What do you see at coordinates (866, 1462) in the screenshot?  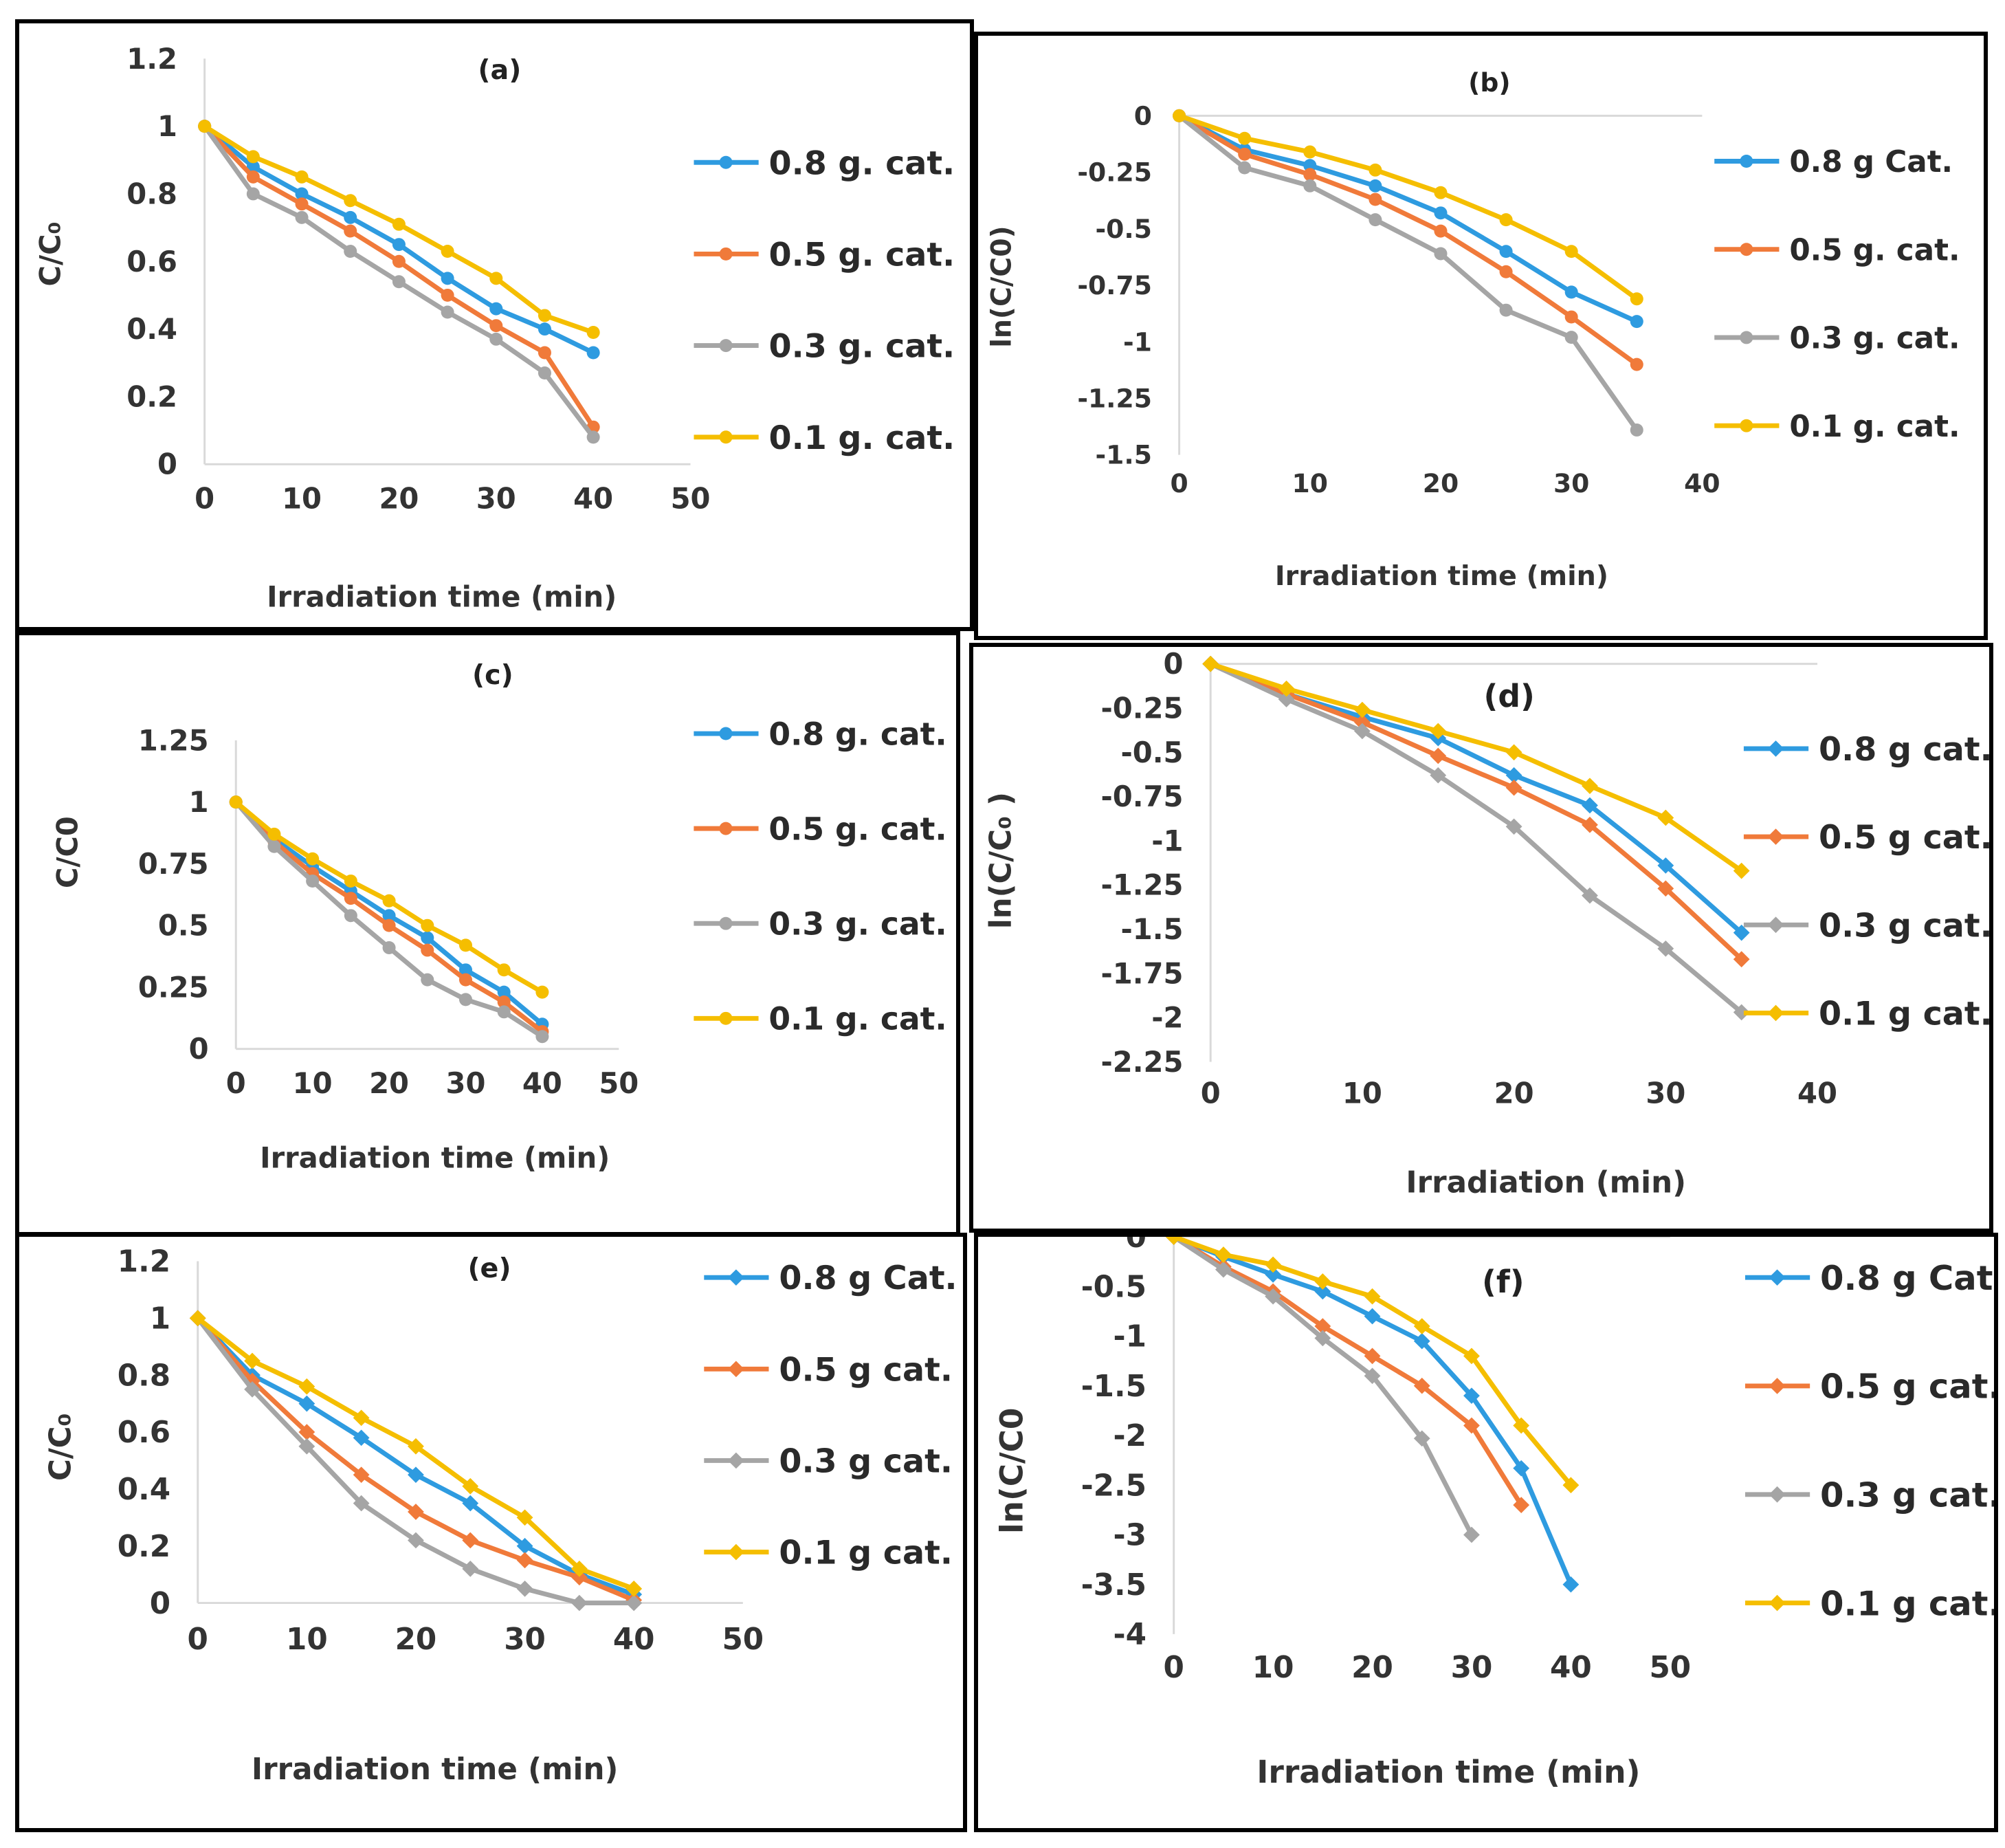 I see `legend-label: 0.3 g cat.` at bounding box center [866, 1462].